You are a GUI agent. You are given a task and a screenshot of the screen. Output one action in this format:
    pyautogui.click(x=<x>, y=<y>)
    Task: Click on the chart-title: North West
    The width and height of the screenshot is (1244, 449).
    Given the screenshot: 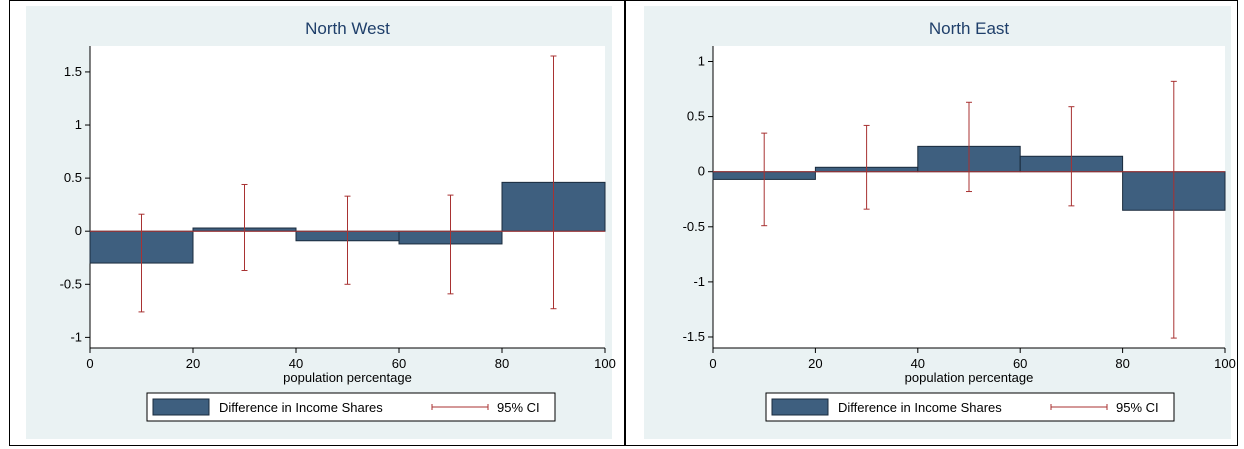 What is the action you would take?
    pyautogui.click(x=347, y=28)
    